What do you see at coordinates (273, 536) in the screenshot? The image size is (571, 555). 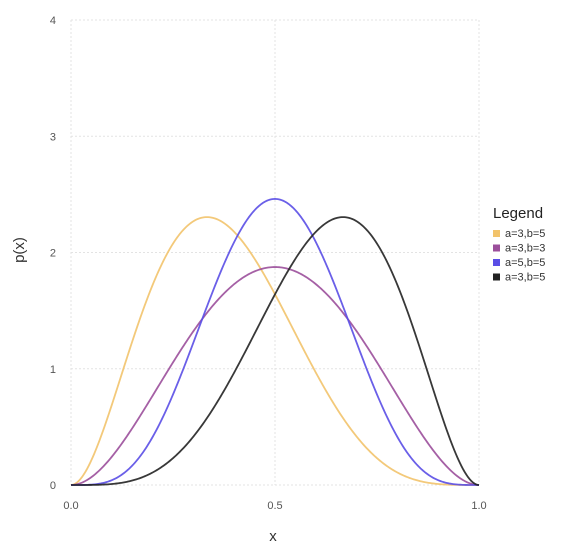 I see `x-axis-label: x` at bounding box center [273, 536].